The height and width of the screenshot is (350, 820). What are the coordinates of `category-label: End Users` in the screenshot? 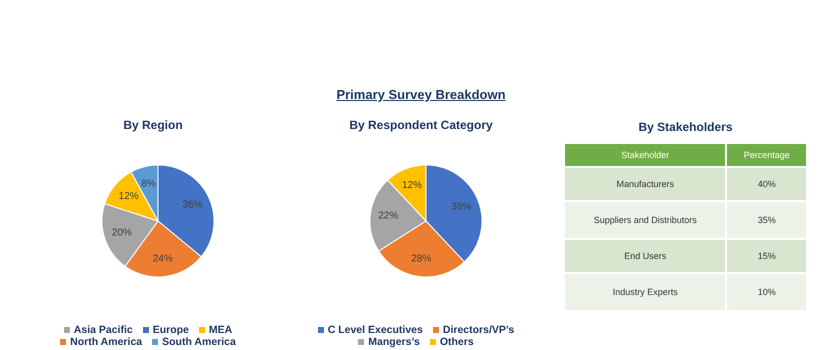 It's located at (645, 256).